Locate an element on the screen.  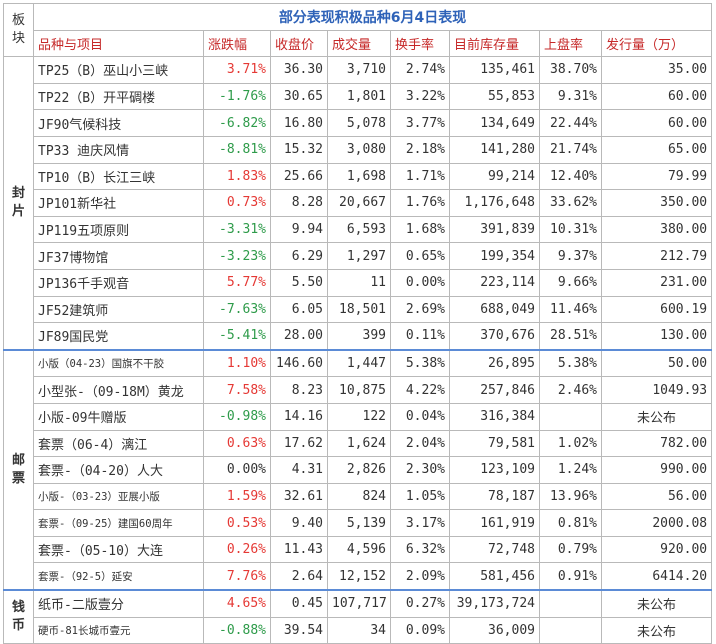
turnover-cell: 1.76% is located at coordinates (420, 203).